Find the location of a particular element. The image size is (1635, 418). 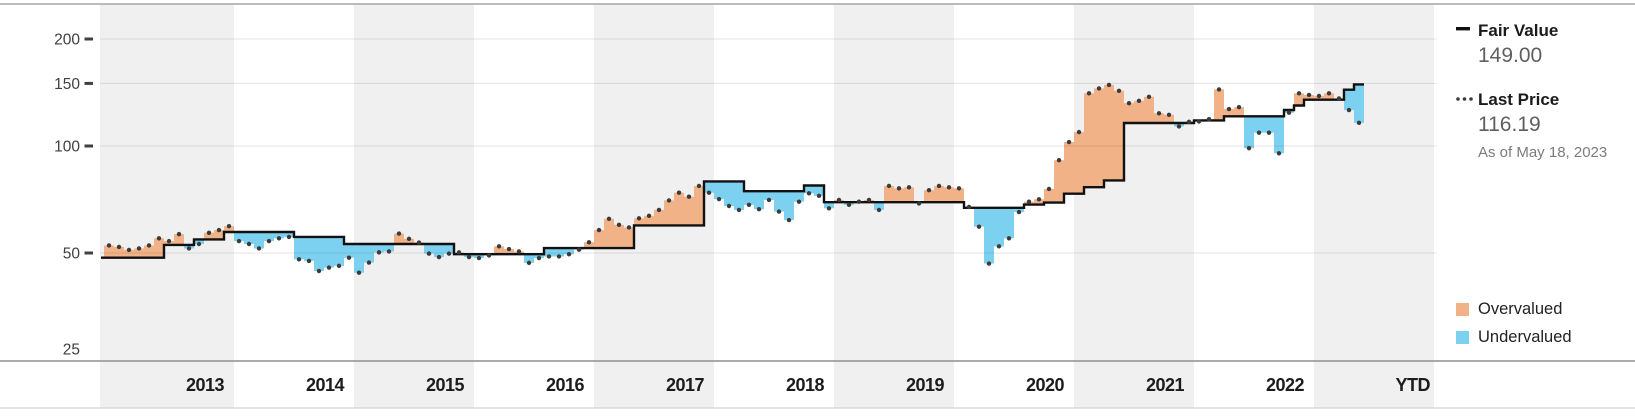

svg-text: 150 is located at coordinates (67, 84).